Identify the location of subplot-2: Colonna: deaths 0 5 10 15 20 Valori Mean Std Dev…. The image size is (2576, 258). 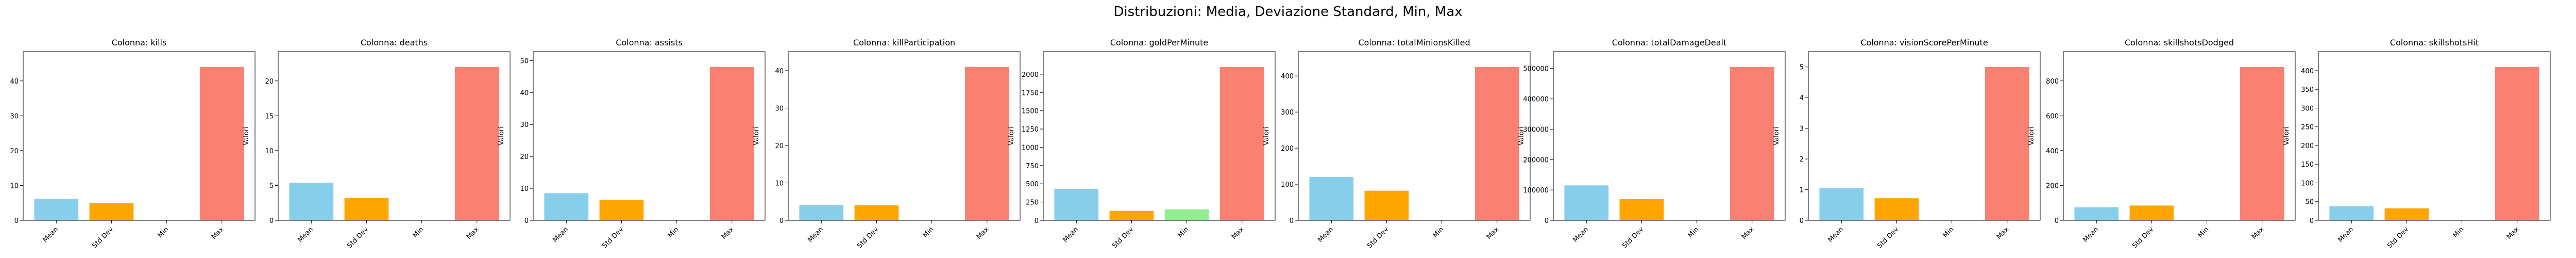
(377, 144).